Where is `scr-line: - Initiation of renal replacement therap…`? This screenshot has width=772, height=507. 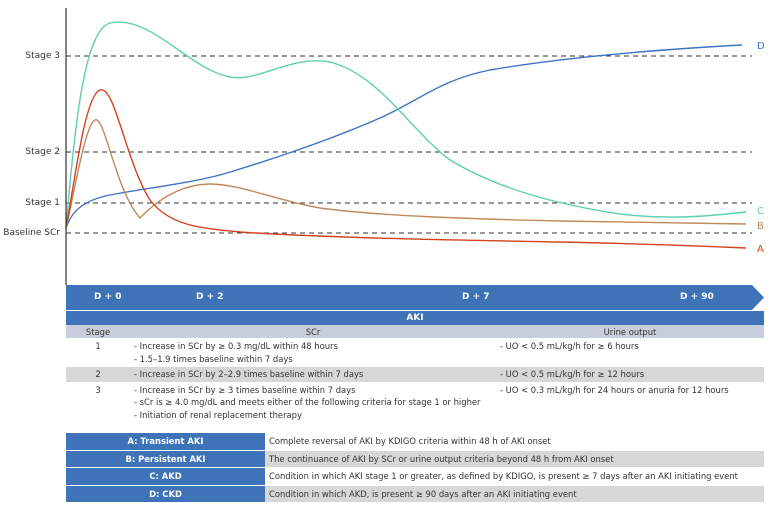 scr-line: - Initiation of renal replacement therap… is located at coordinates (218, 414).